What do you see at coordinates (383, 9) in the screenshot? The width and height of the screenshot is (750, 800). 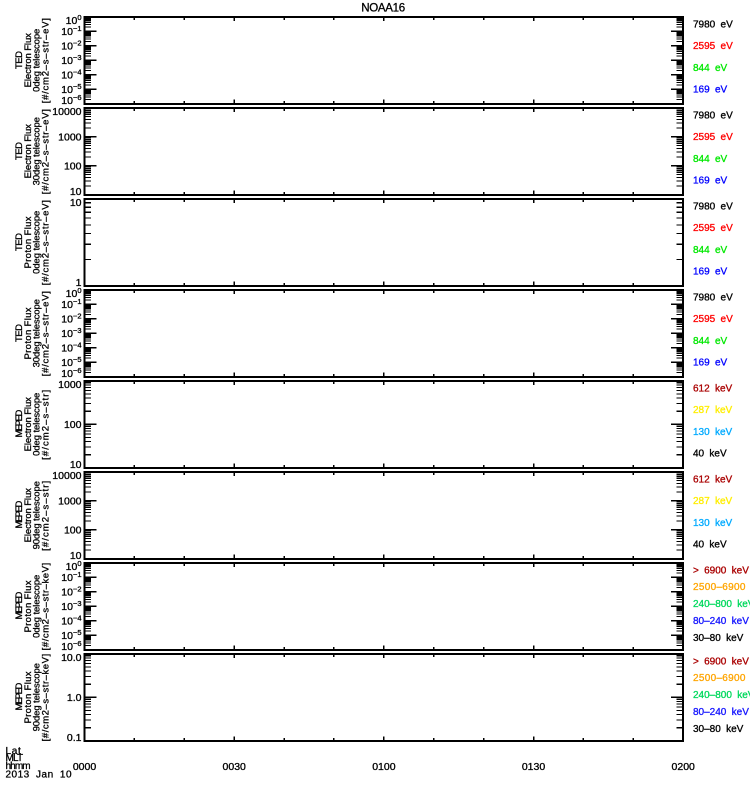 I see `svg-text: NOAA16` at bounding box center [383, 9].